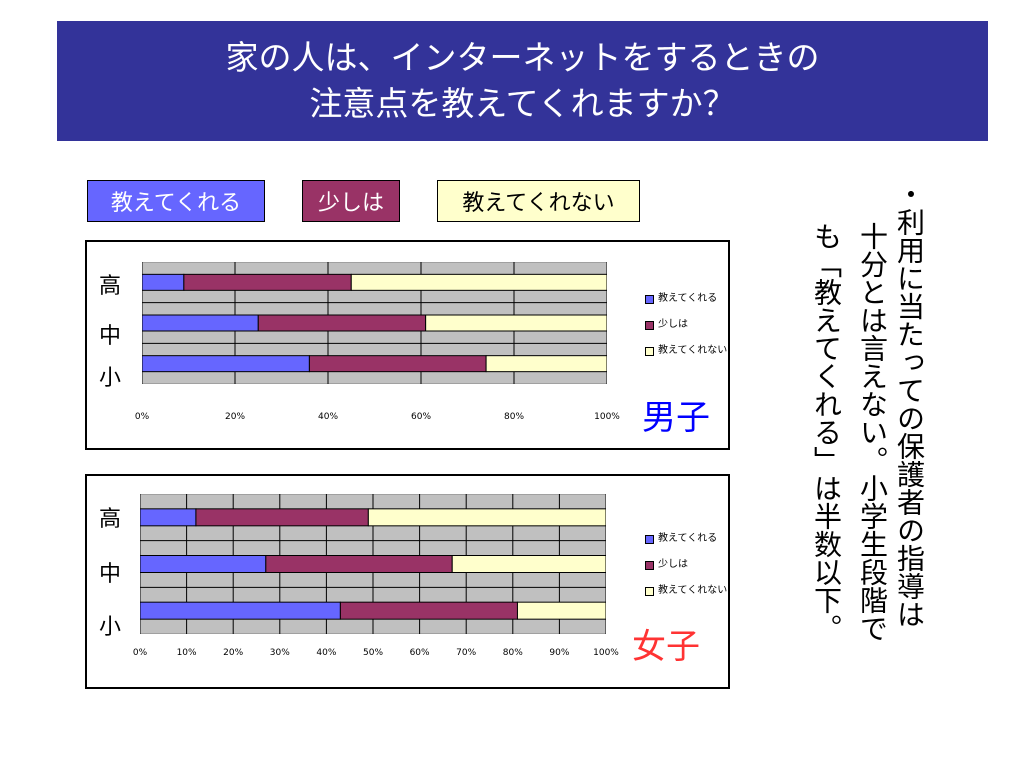  What do you see at coordinates (373, 653) in the screenshot?
I see `x-tick-label: 50%` at bounding box center [373, 653].